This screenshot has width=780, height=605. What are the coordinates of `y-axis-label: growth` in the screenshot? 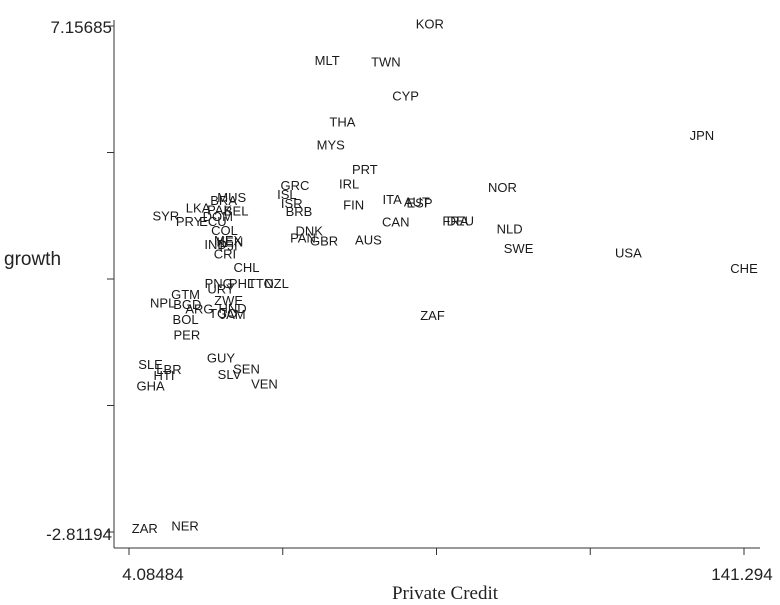 It's located at (32, 259).